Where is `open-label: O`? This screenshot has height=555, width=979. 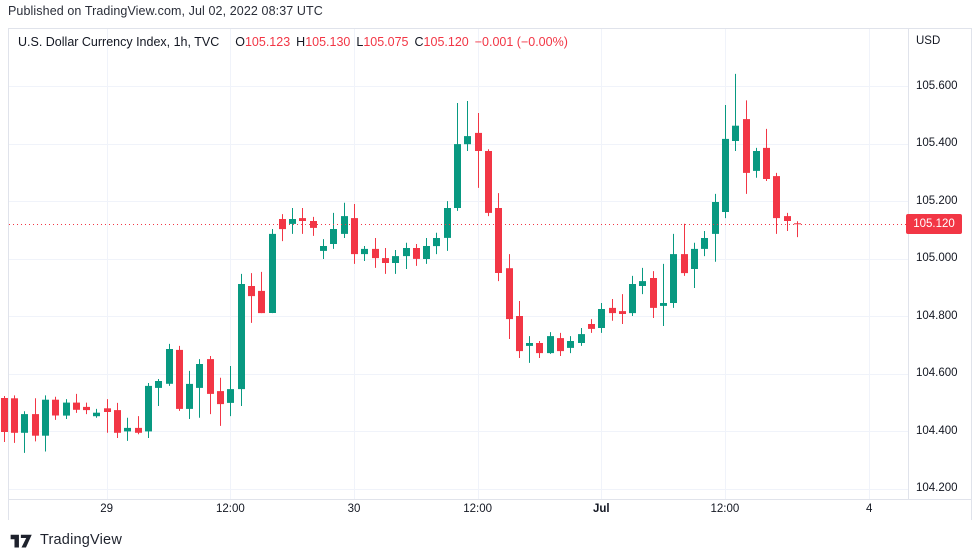 open-label: O is located at coordinates (240, 42).